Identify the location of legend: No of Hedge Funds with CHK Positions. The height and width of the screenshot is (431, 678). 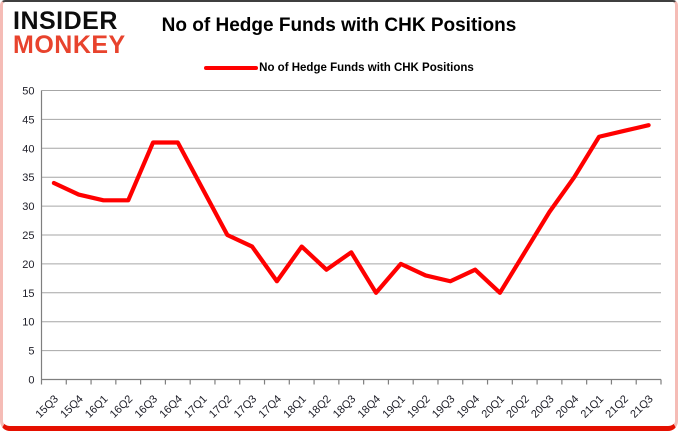
(339, 68).